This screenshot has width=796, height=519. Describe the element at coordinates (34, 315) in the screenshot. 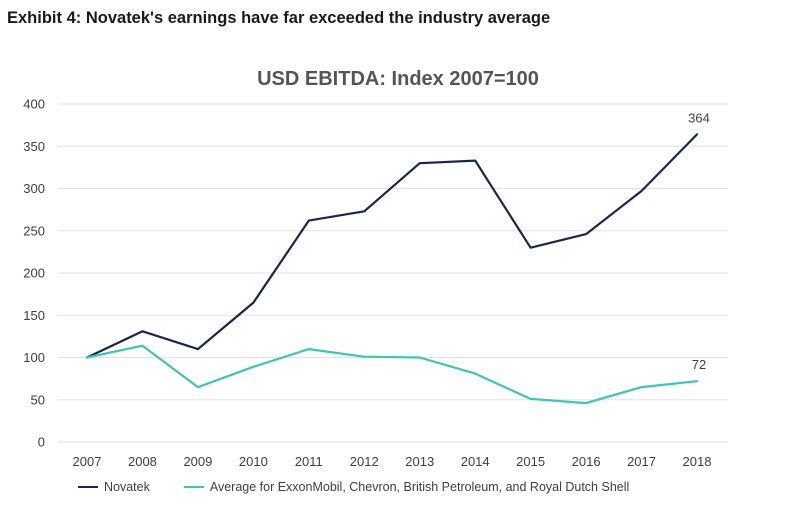

I see `y-tick-label: 150` at that location.